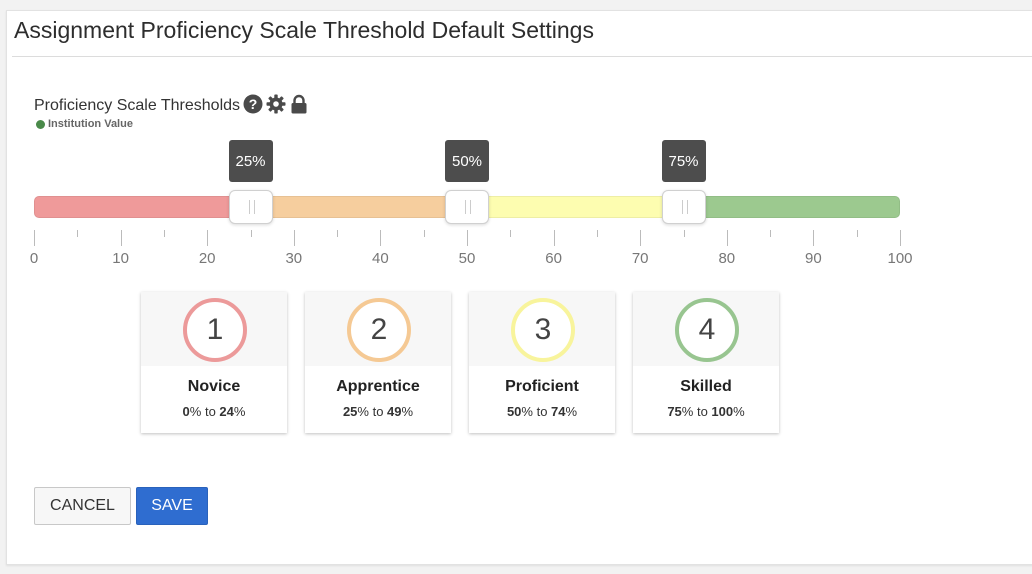 The width and height of the screenshot is (1032, 574). What do you see at coordinates (214, 411) in the screenshot?
I see `level-range: 0% to 24%` at bounding box center [214, 411].